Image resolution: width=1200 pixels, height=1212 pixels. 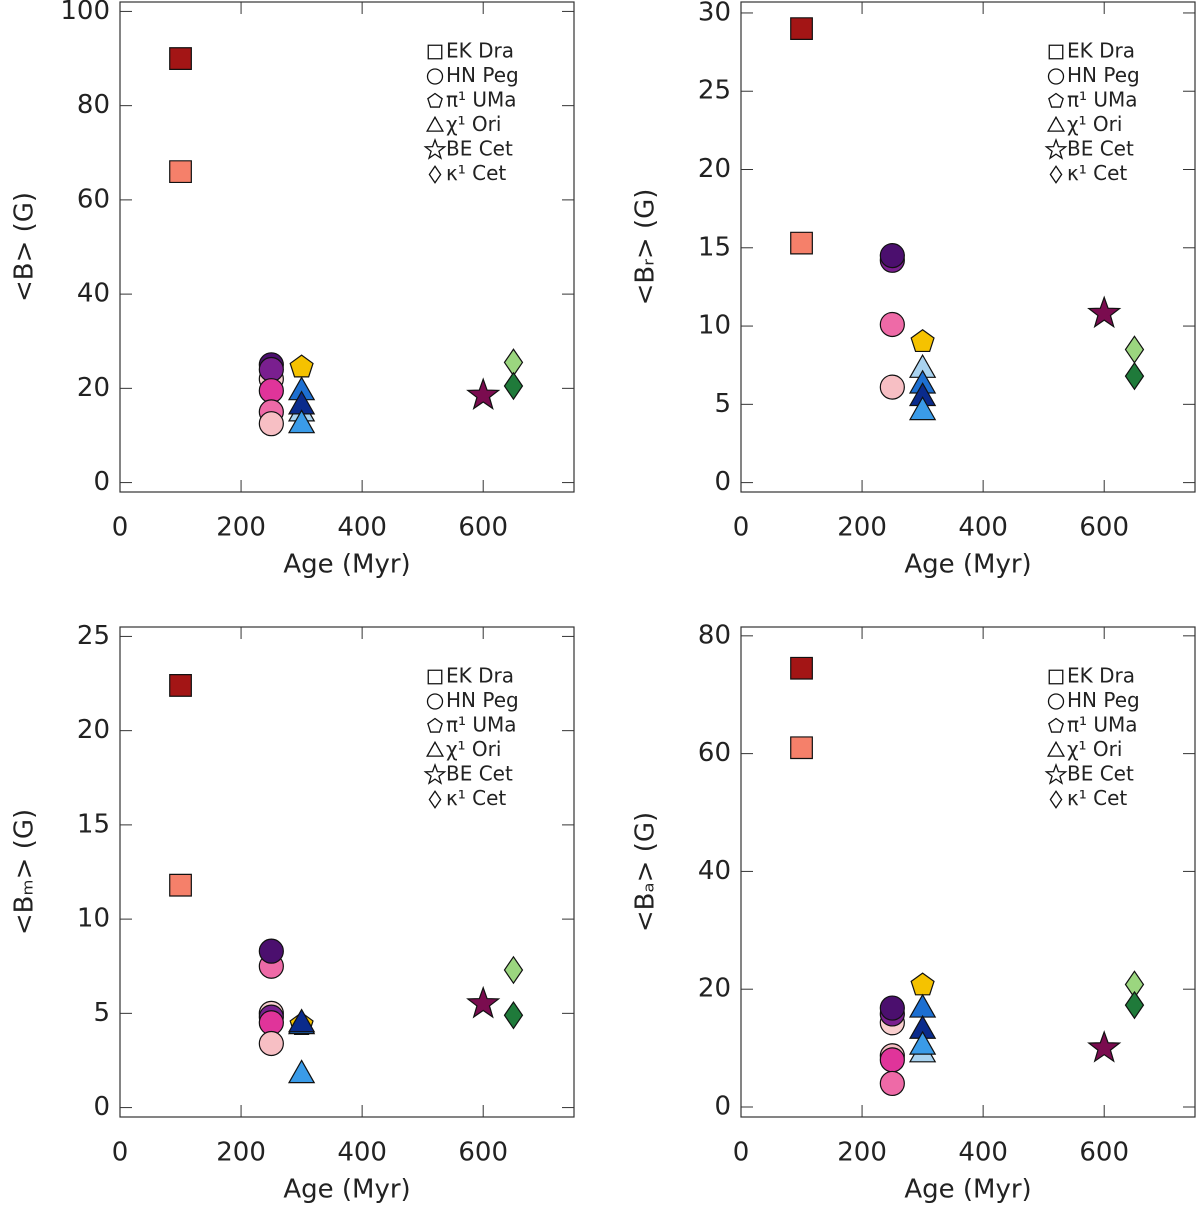 I want to click on y-tick-label: 30, so click(x=714, y=13).